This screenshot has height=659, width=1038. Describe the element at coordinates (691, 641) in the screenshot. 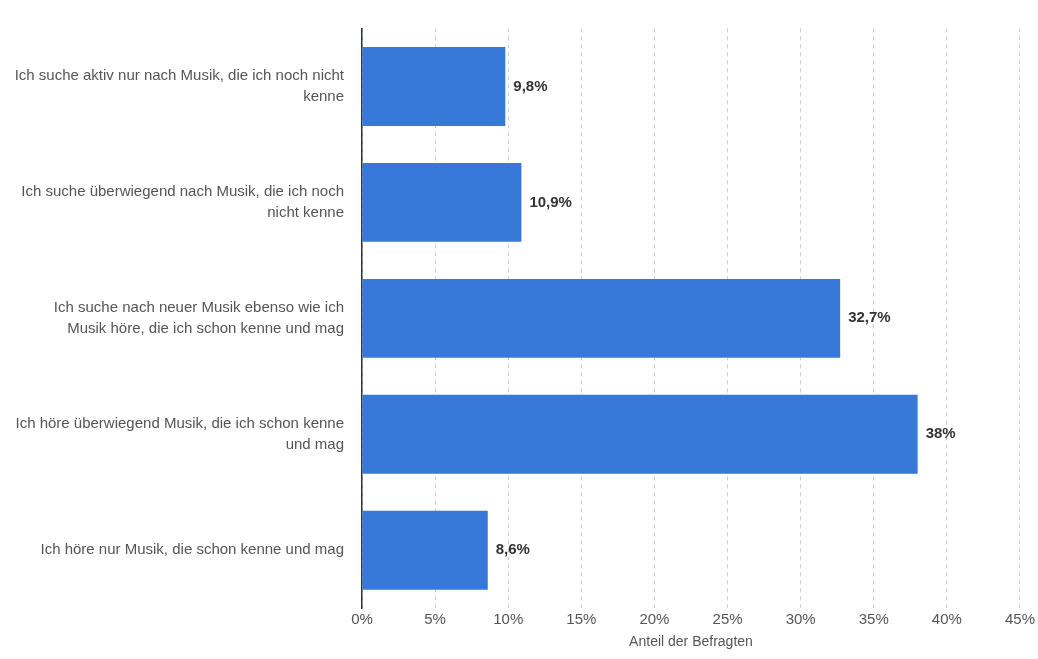

I see `x-axis-title: Anteil der Befragten` at that location.